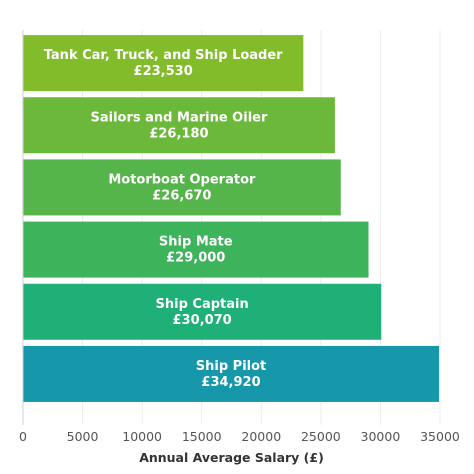  Describe the element at coordinates (231, 366) in the screenshot. I see `bar-category-label: Ship Pilot` at that location.